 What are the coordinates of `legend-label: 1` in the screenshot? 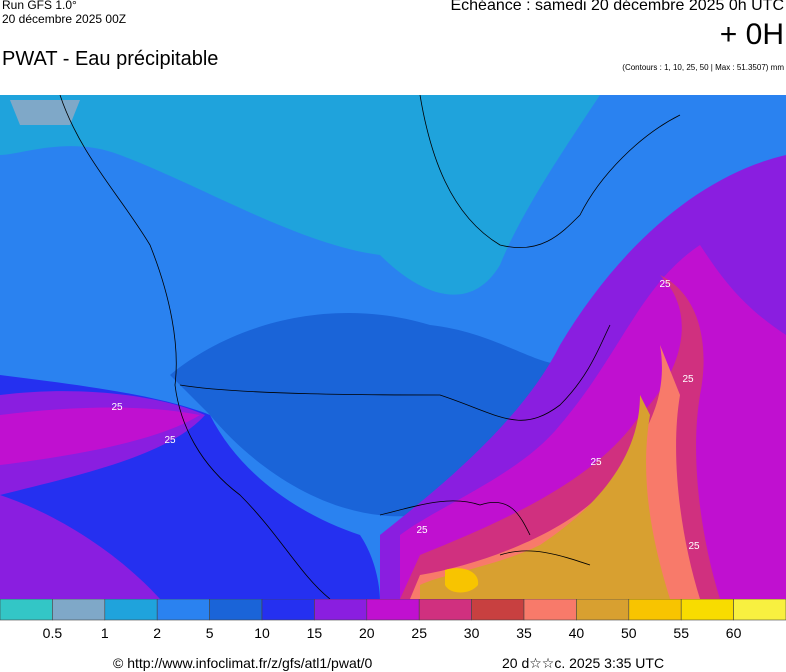 It's located at (105, 632).